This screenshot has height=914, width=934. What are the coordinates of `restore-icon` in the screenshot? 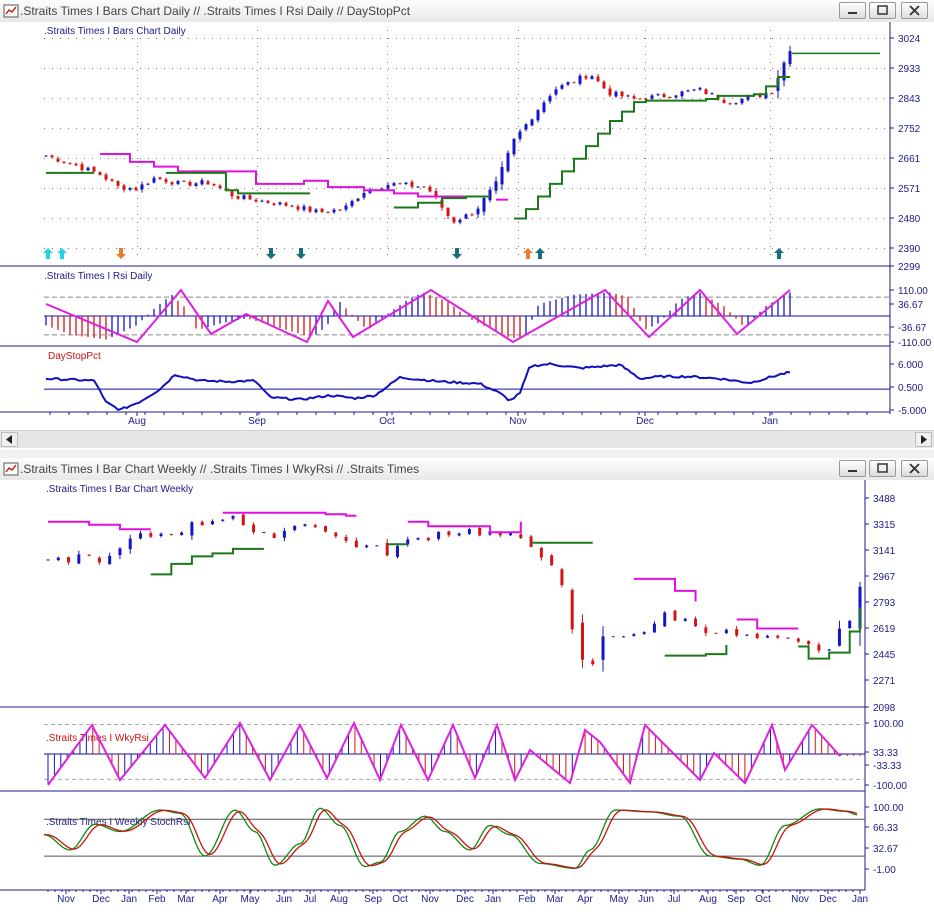 It's located at (882, 10).